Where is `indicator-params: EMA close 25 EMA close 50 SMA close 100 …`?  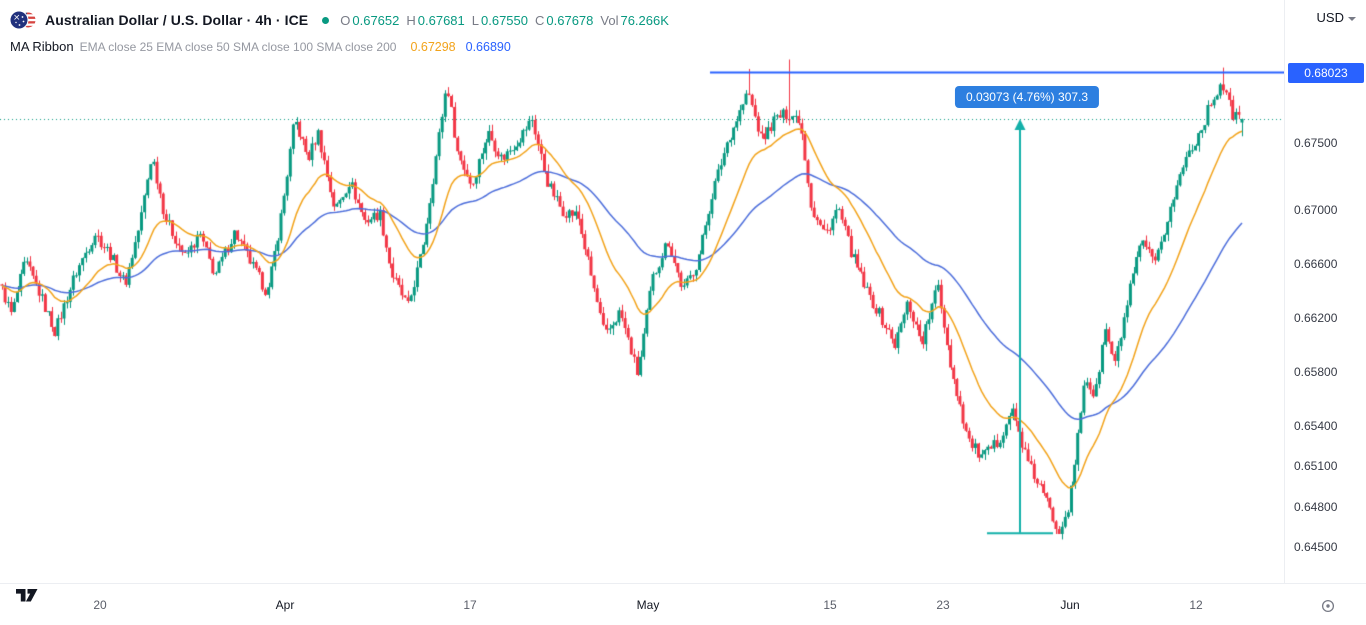 indicator-params: EMA close 25 EMA close 50 SMA close 100 … is located at coordinates (238, 47).